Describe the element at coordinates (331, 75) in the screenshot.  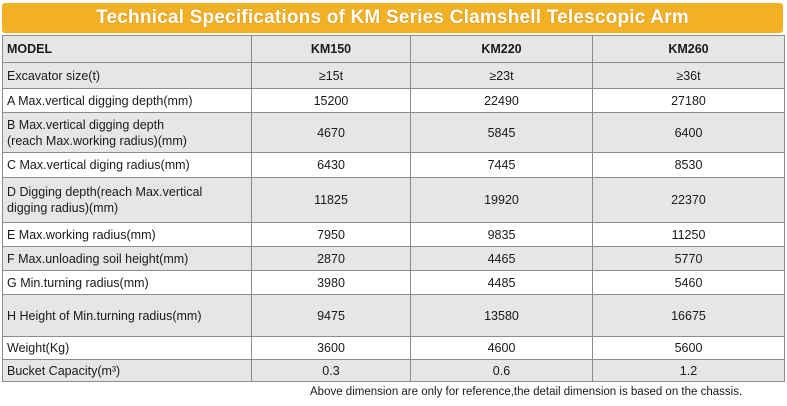
I see `row-value: ≥15t` at that location.